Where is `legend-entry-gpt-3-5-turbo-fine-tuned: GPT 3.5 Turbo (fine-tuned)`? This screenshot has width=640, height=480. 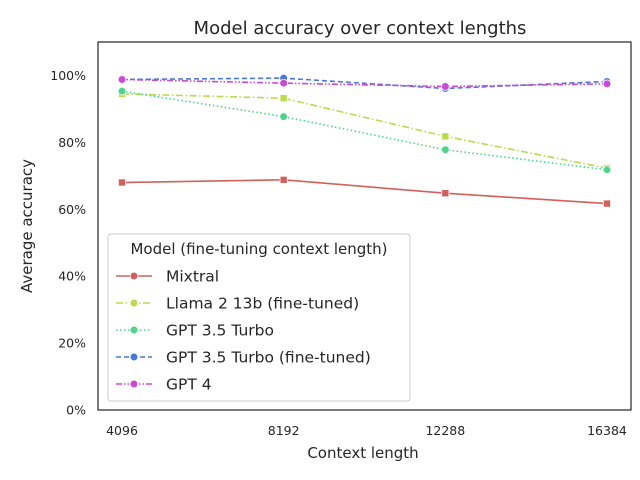 legend-entry-gpt-3-5-turbo-fine-tuned: GPT 3.5 Turbo (fine-tuned) is located at coordinates (243, 358).